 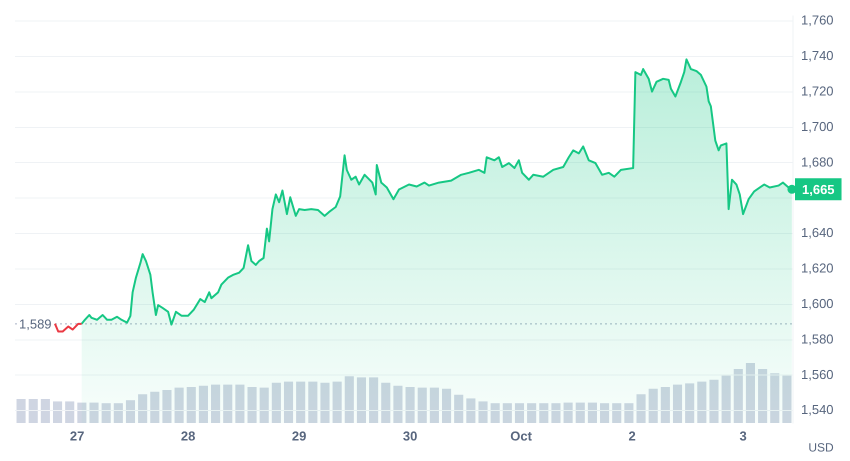 I want to click on y-tick-label: 1,740, so click(x=817, y=56).